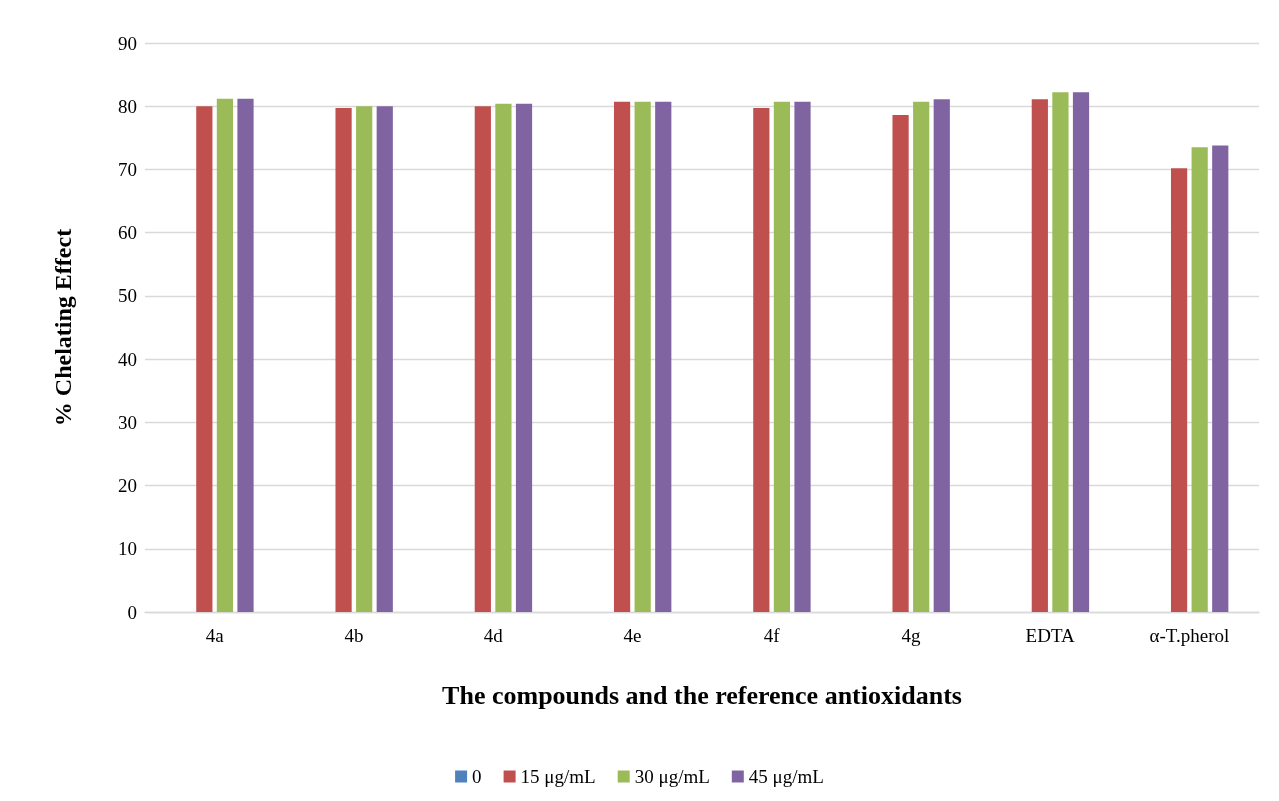  Describe the element at coordinates (127, 359) in the screenshot. I see `y-tick-label: 40` at that location.